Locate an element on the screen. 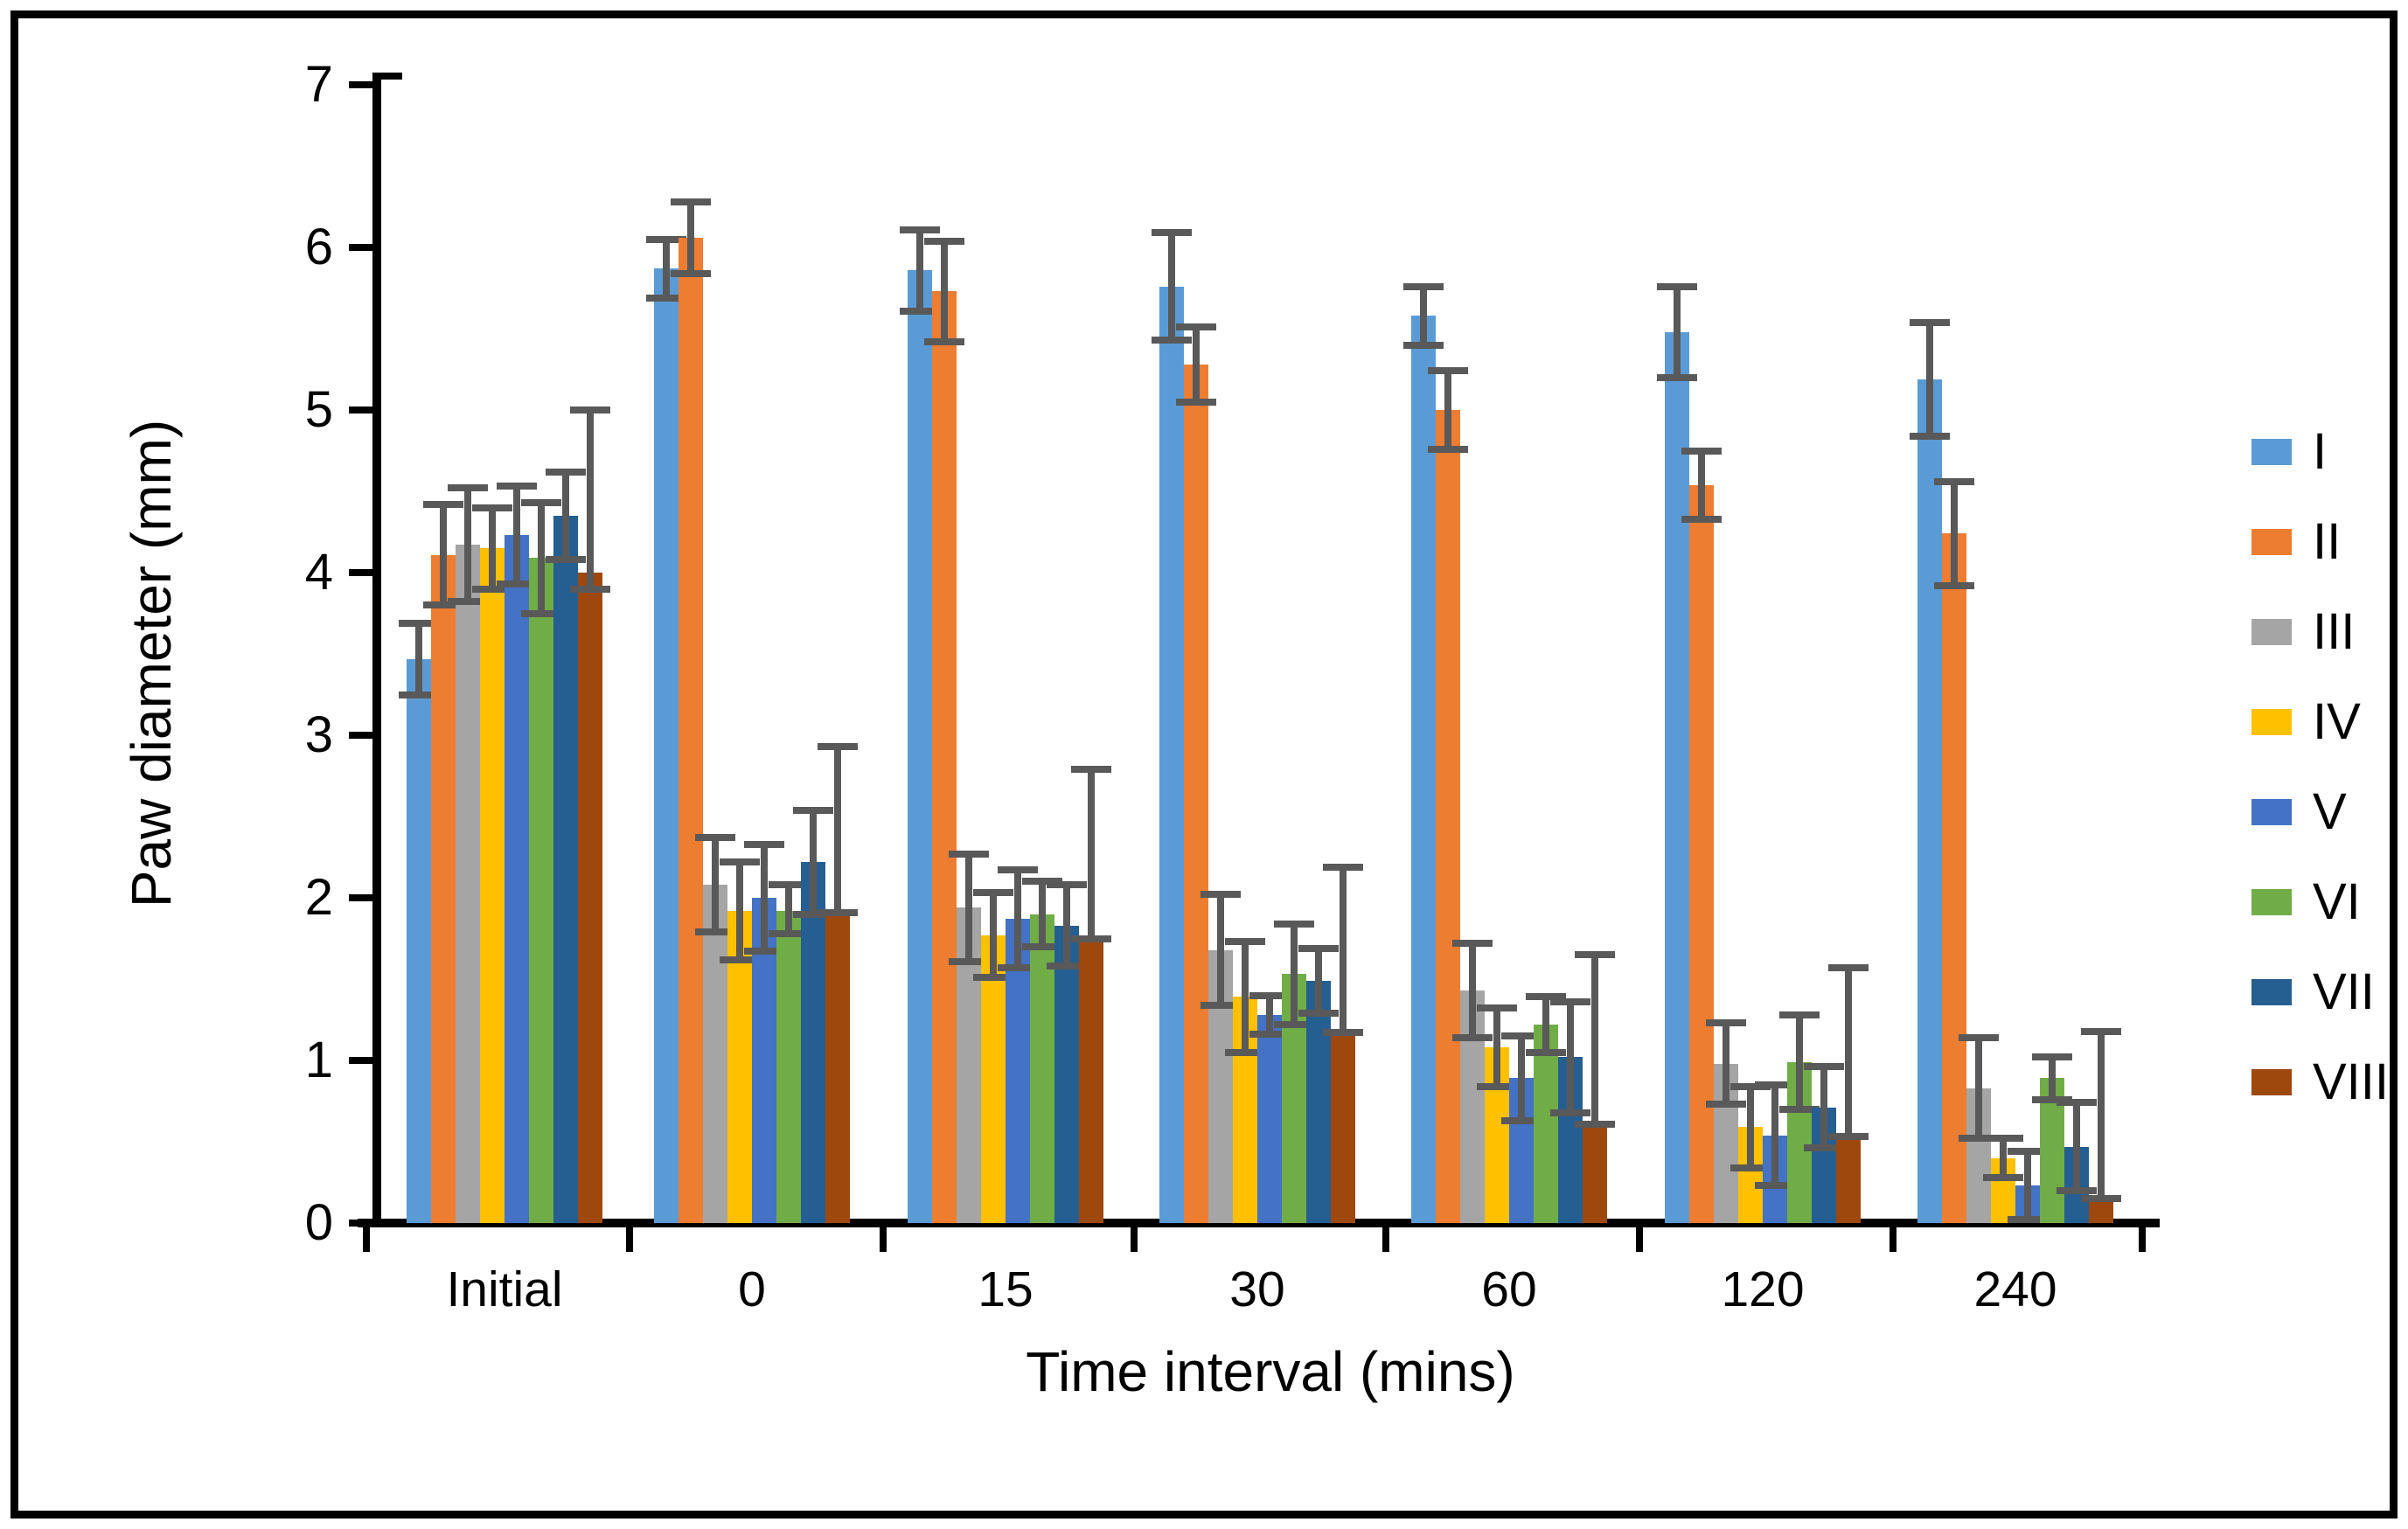 The image size is (2408, 1529). legend-label-VI: VI is located at coordinates (2337, 901).